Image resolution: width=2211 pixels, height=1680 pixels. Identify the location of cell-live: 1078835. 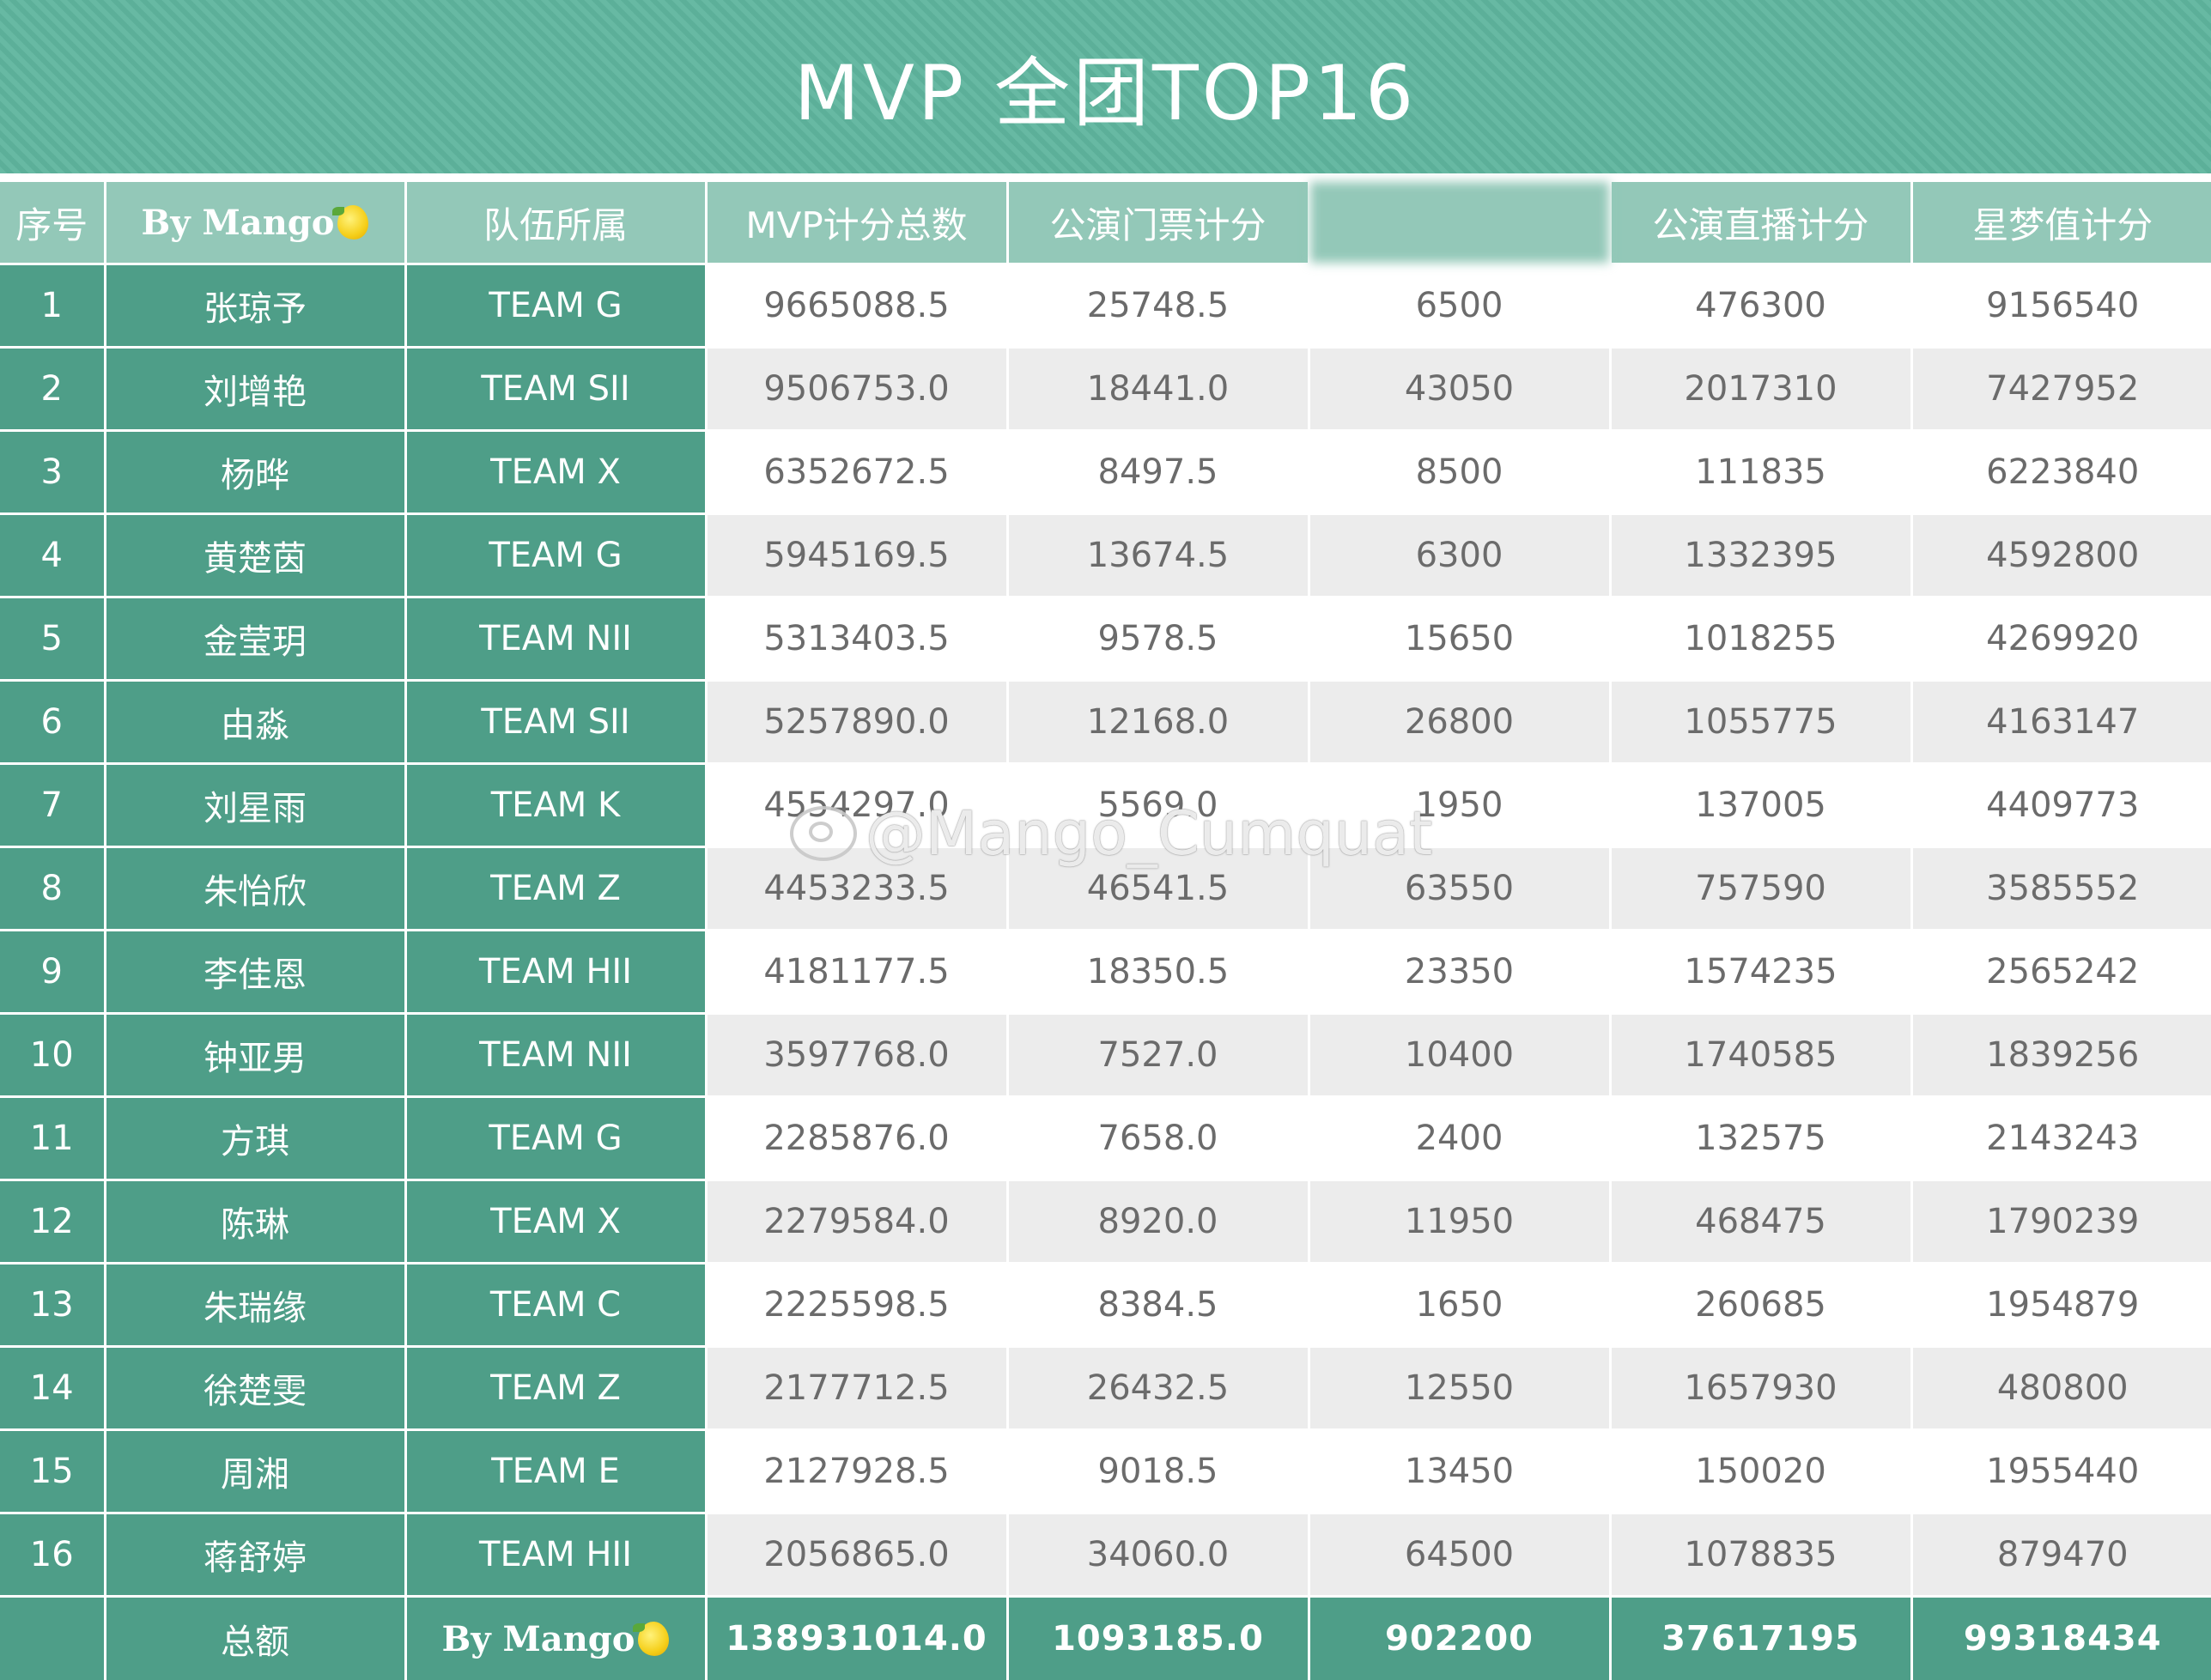
(1760, 1555).